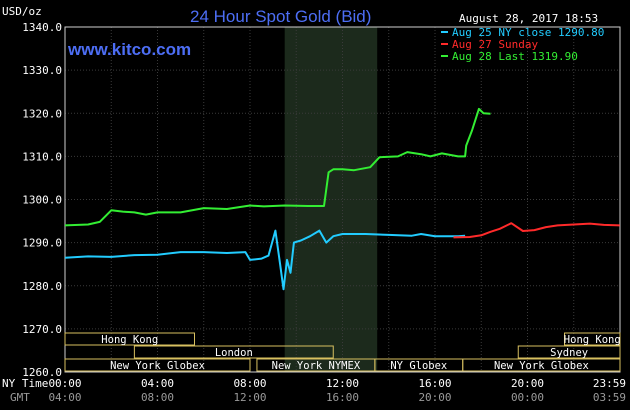 The height and width of the screenshot is (410, 630). I want to click on session-label: NY Globex, so click(418, 366).